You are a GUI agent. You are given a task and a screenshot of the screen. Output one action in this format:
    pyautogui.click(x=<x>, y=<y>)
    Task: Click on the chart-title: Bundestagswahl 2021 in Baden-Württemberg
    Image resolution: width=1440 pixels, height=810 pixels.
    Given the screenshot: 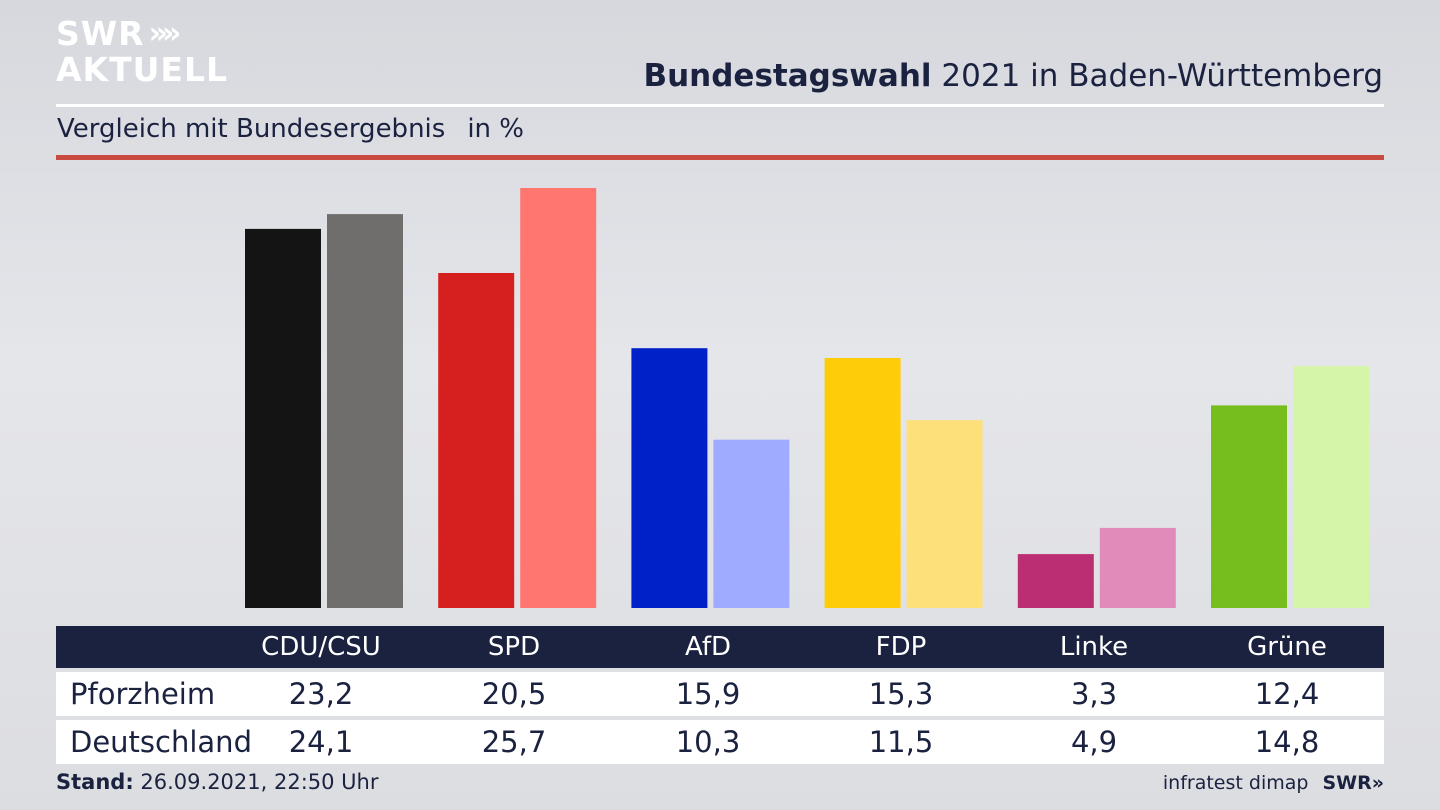 What is the action you would take?
    pyautogui.click(x=1013, y=76)
    